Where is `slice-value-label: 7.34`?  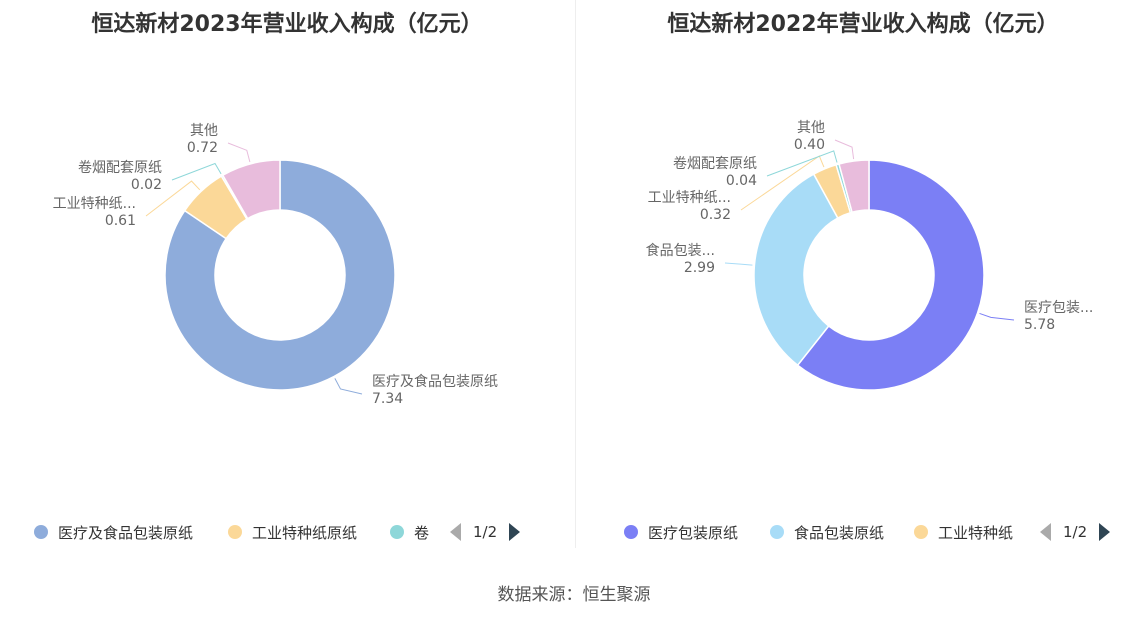 slice-value-label: 7.34 is located at coordinates (387, 399).